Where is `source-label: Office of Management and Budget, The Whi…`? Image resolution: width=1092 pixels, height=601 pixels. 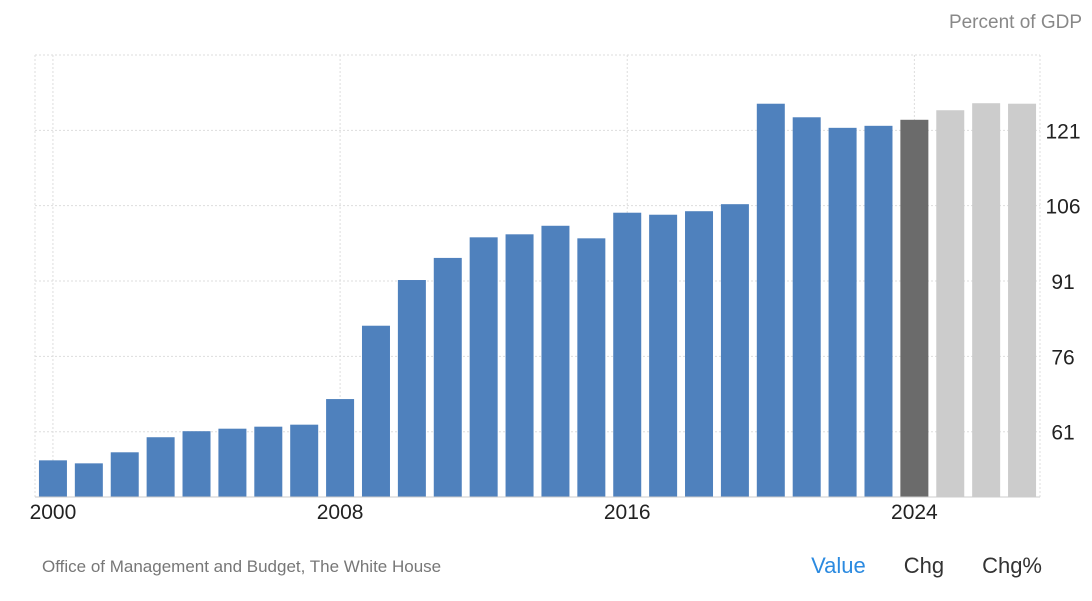 source-label: Office of Management and Budget, The Whi… is located at coordinates (242, 566).